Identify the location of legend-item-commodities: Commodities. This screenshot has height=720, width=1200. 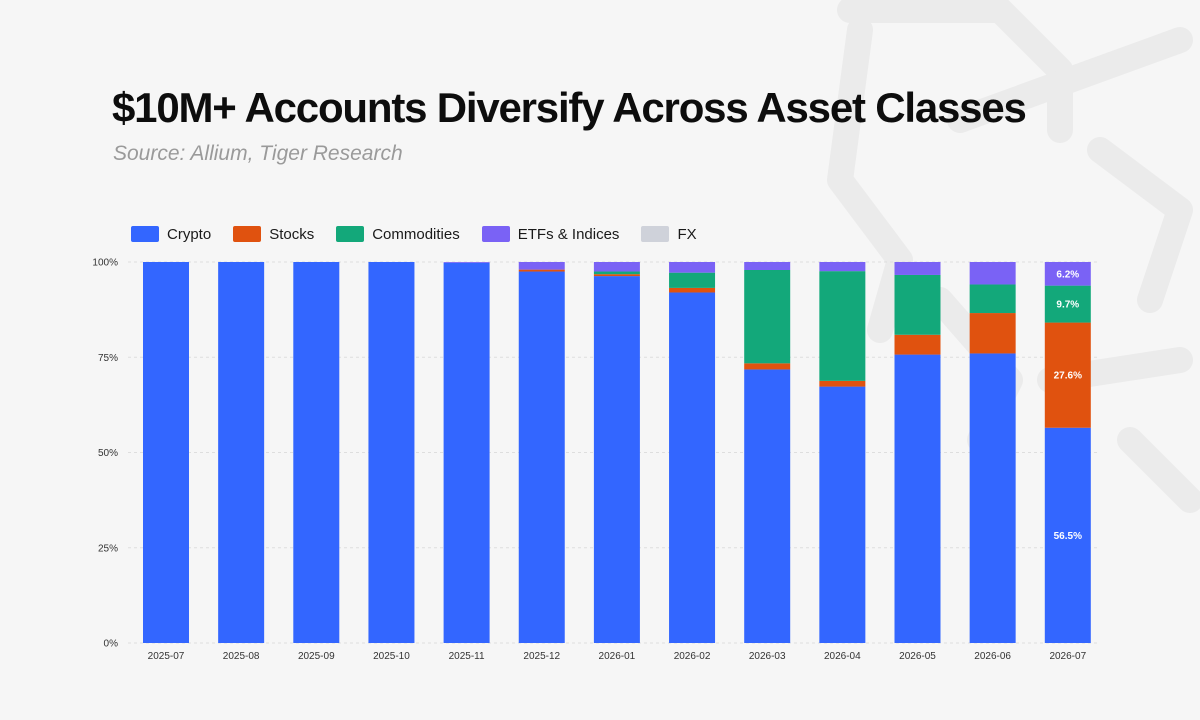
(398, 234).